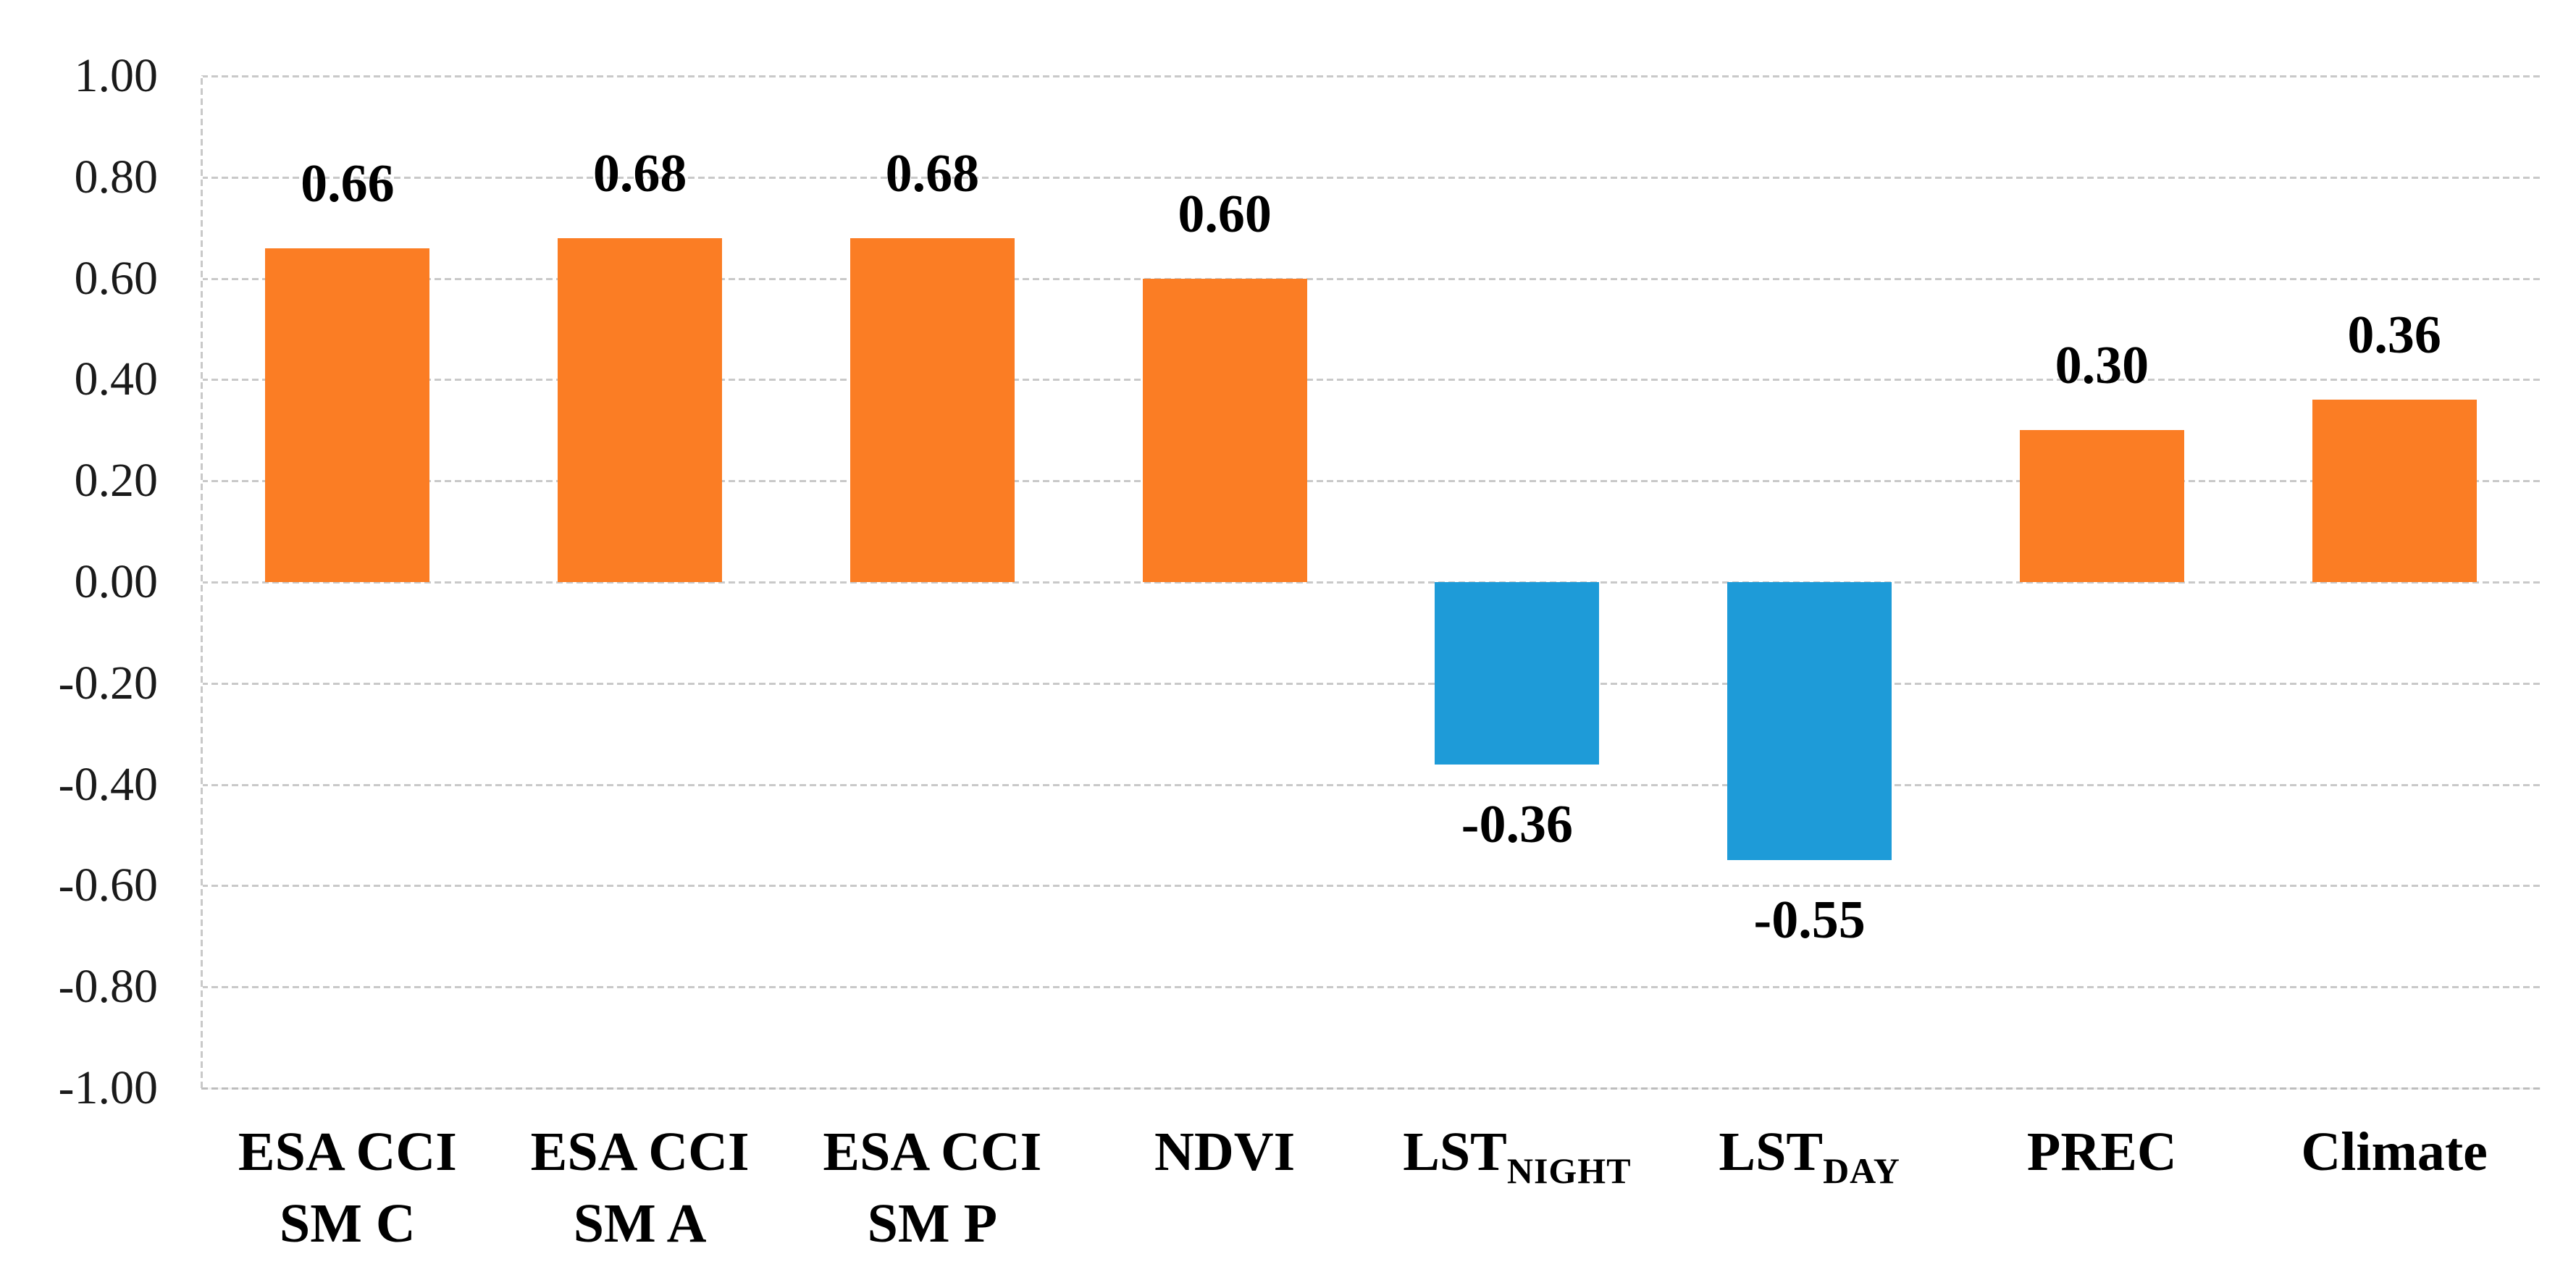 The width and height of the screenshot is (2576, 1280). What do you see at coordinates (639, 173) in the screenshot?
I see `value-label-esa-cci-sm-a: 0.68` at bounding box center [639, 173].